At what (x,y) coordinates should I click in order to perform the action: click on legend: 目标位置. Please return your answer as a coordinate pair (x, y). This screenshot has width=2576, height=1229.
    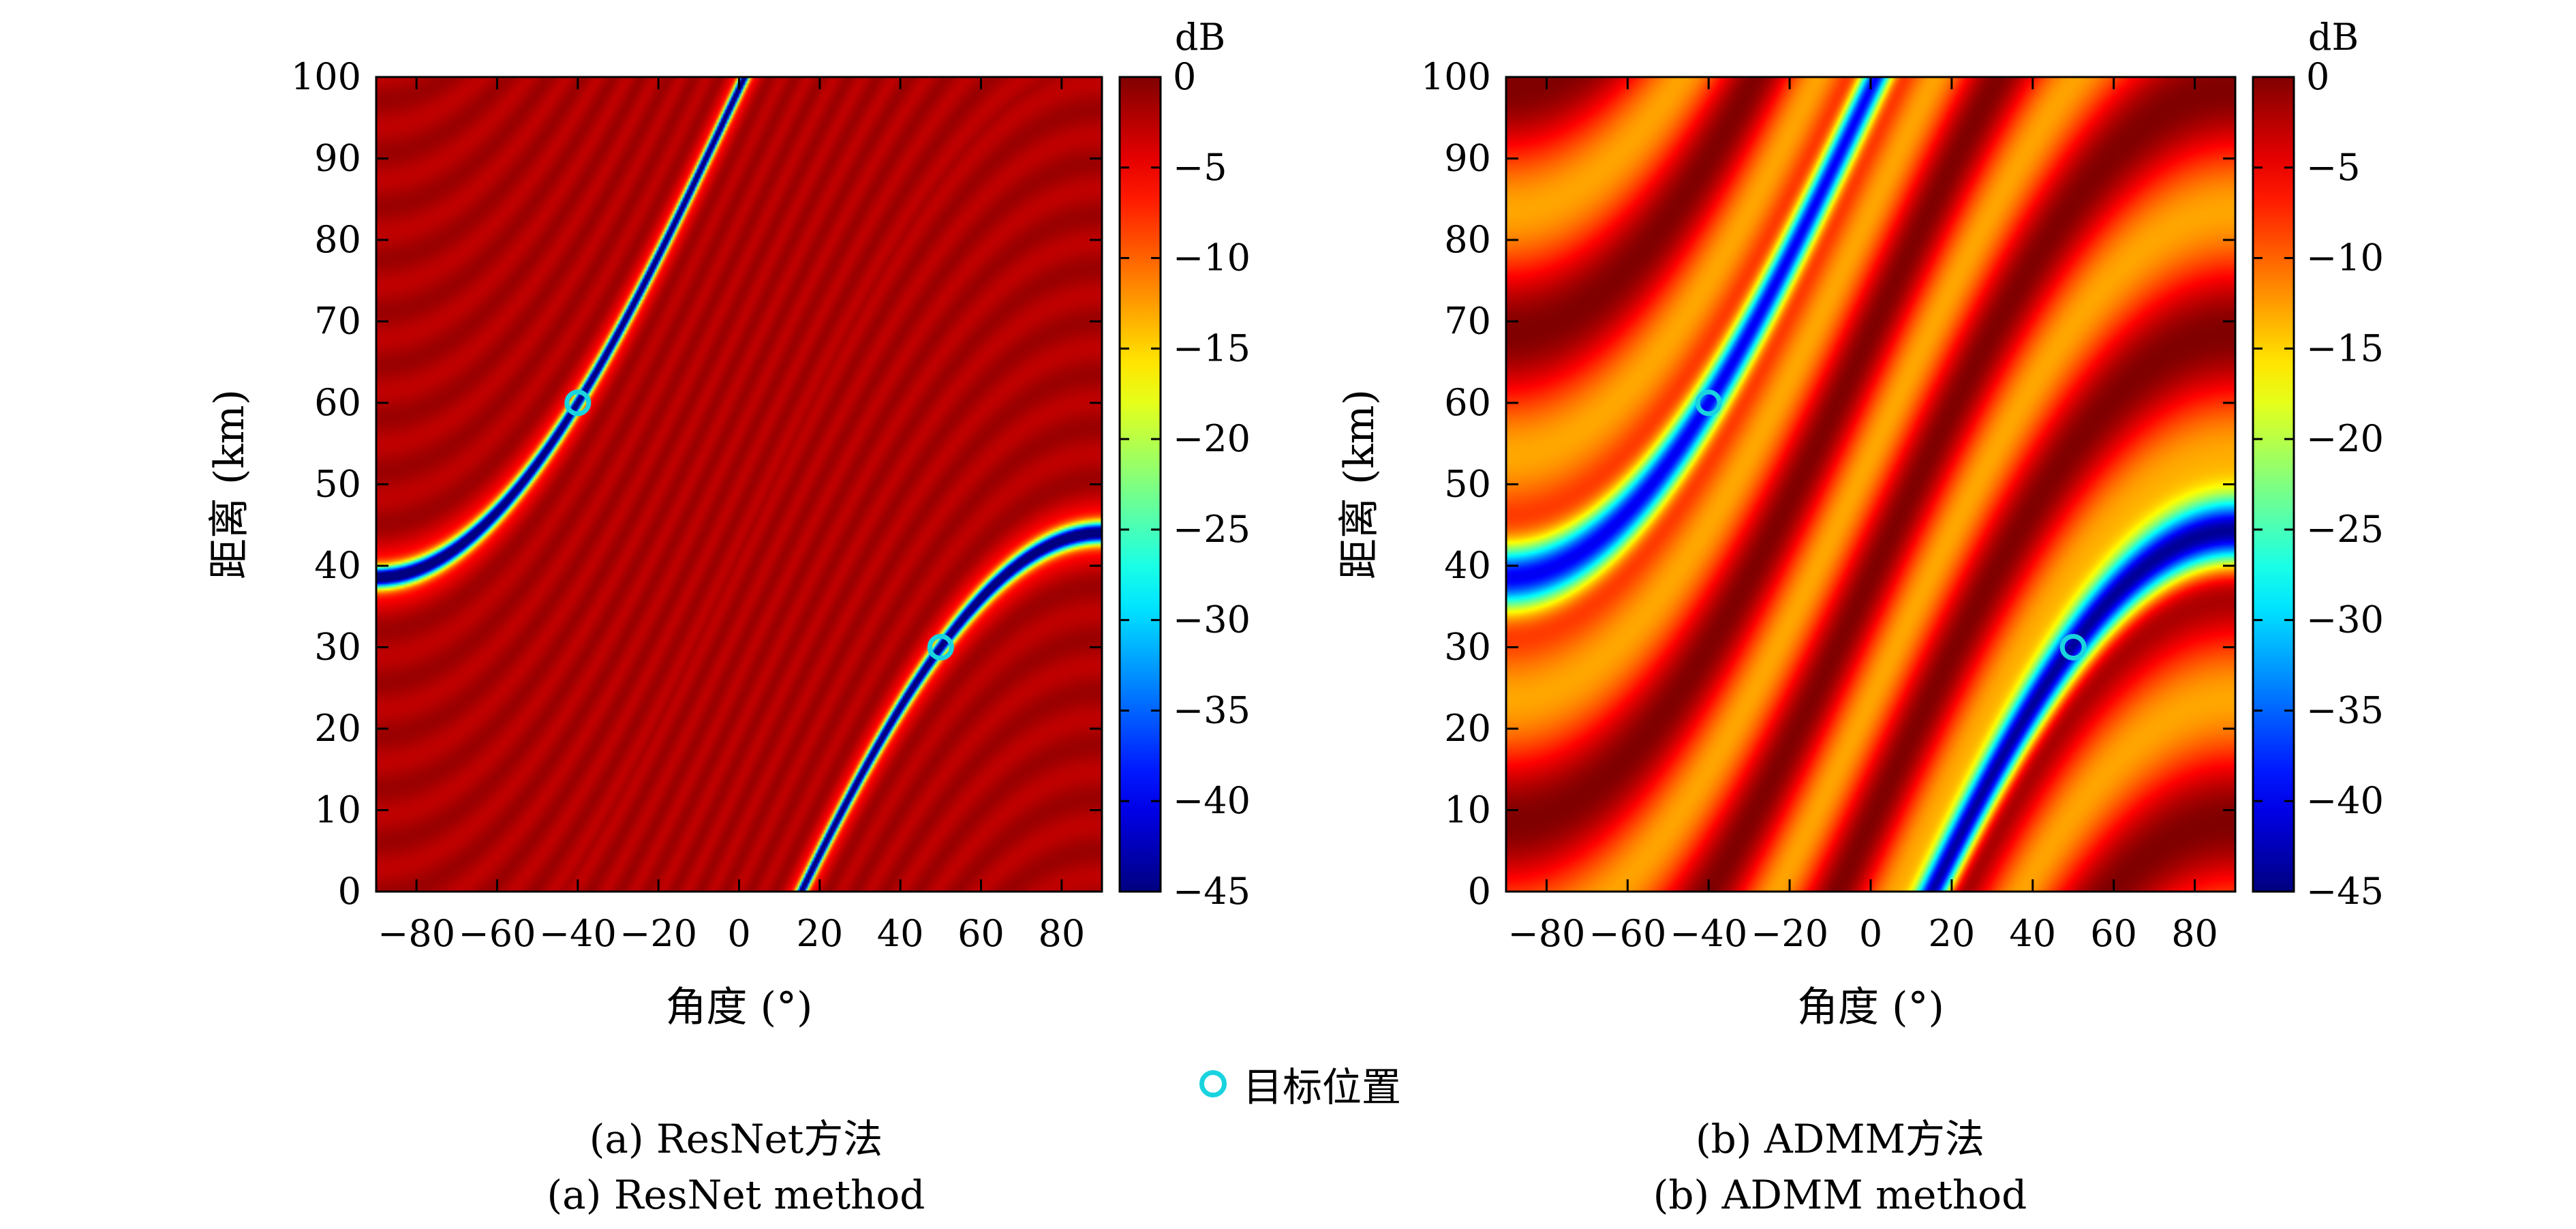
    Looking at the image, I should click on (1300, 1086).